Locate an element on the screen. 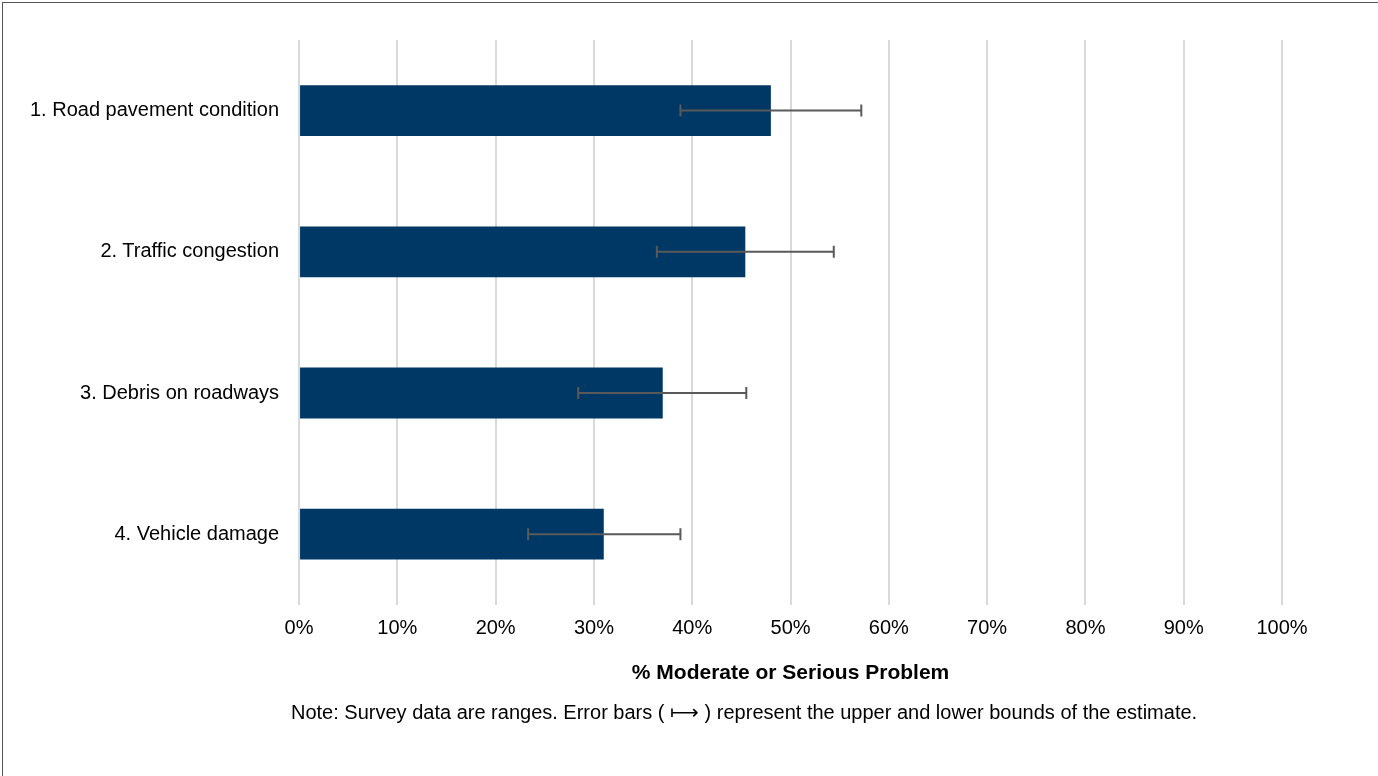 The height and width of the screenshot is (776, 1378). y-tick-label: 4. Vehicle damage is located at coordinates (197, 532).